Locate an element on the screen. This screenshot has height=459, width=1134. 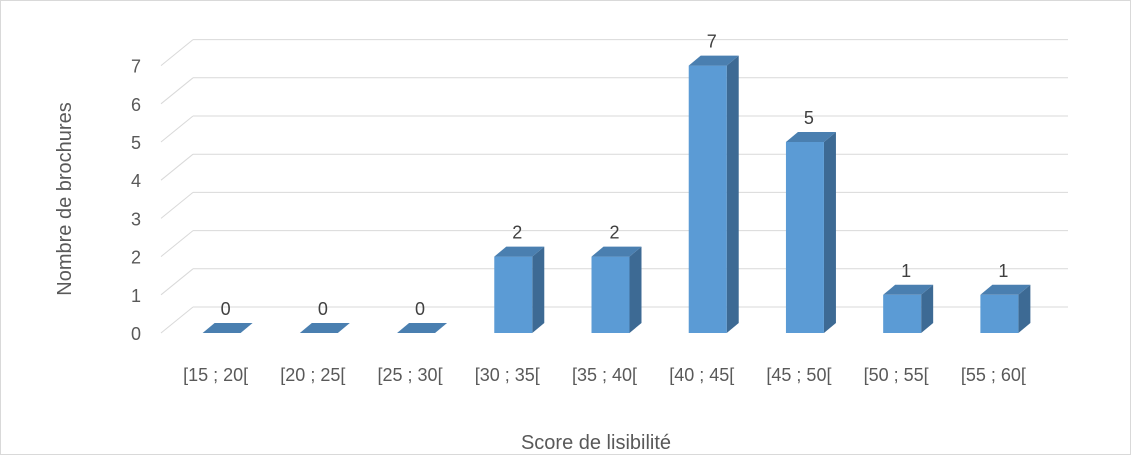
y-tick-label: 2 is located at coordinates (136, 258).